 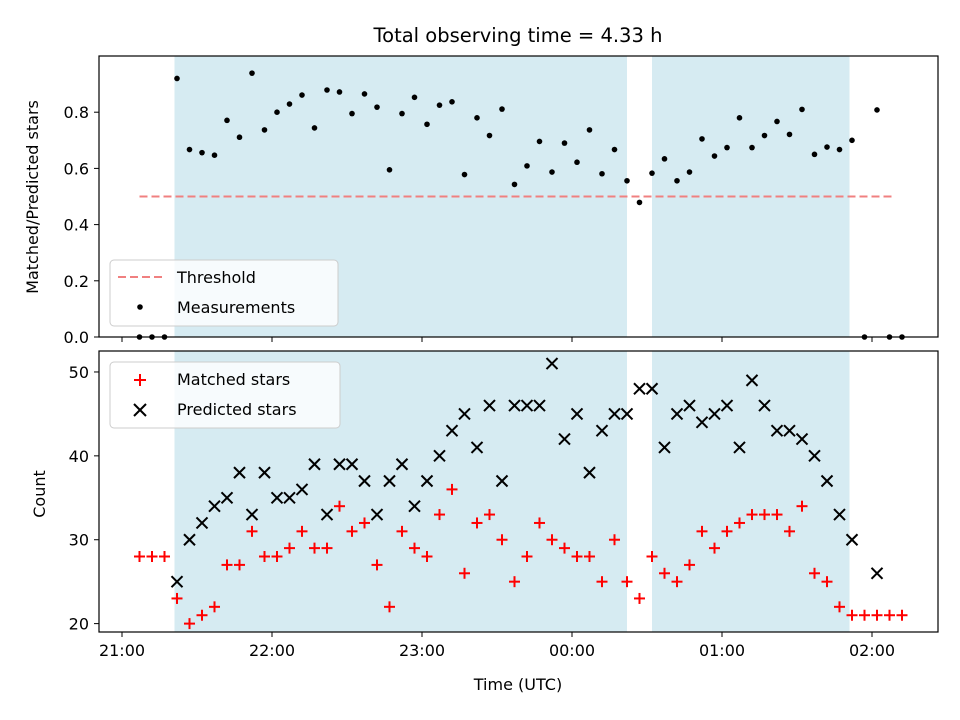 I want to click on x-tick-label: 21:00, so click(x=122, y=650).